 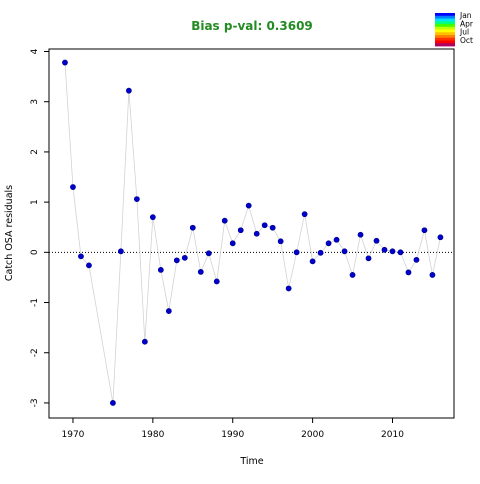 What do you see at coordinates (35, 202) in the screenshot?
I see `y-tick-label: 1` at bounding box center [35, 202].